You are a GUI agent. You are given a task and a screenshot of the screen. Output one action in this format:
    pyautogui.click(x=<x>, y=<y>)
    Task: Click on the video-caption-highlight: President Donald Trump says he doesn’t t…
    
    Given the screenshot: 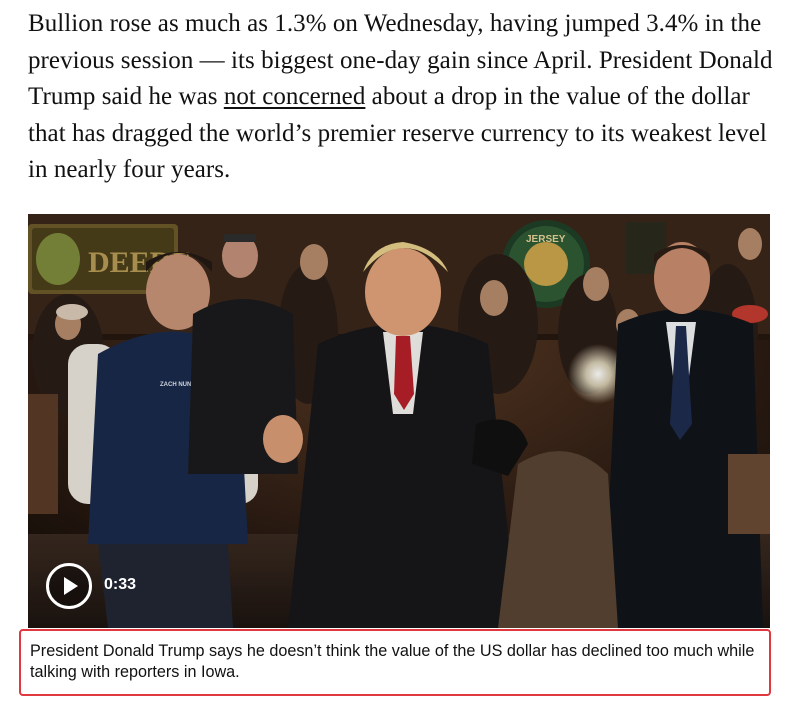 What is the action you would take?
    pyautogui.click(x=395, y=662)
    